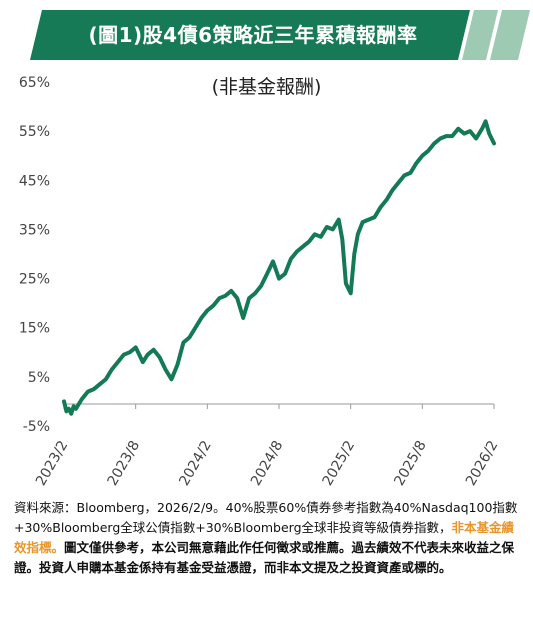 The height and width of the screenshot is (632, 533). I want to click on x-tick-label: 2024/8, so click(267, 463).